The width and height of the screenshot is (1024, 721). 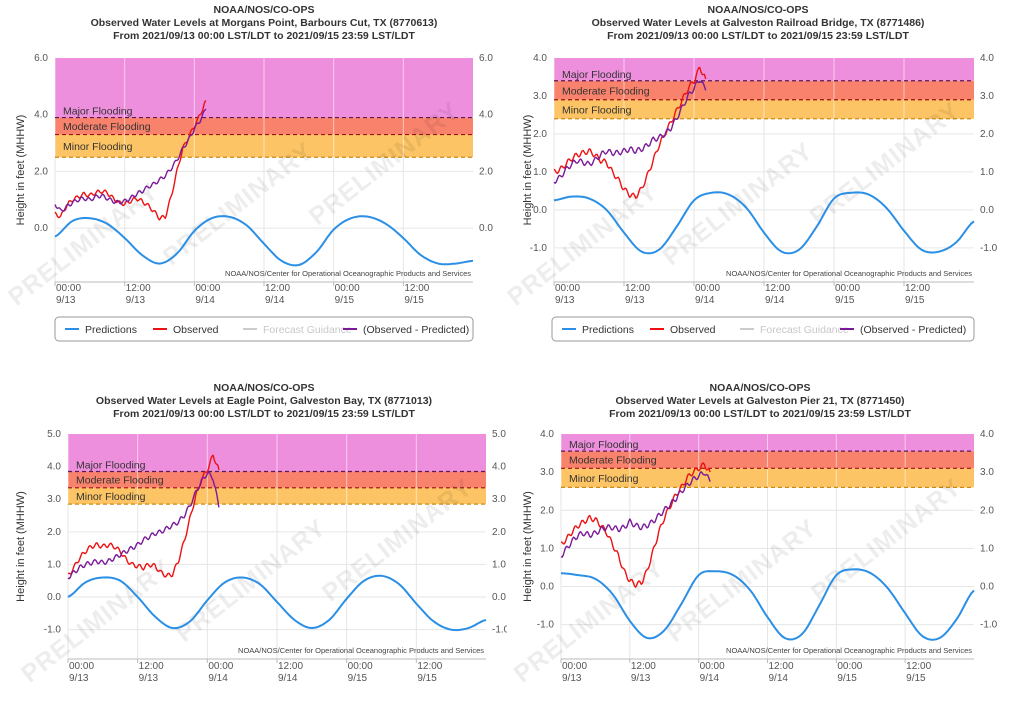 What do you see at coordinates (597, 110) in the screenshot?
I see `minor-flood-label: Minor Flooding` at bounding box center [597, 110].